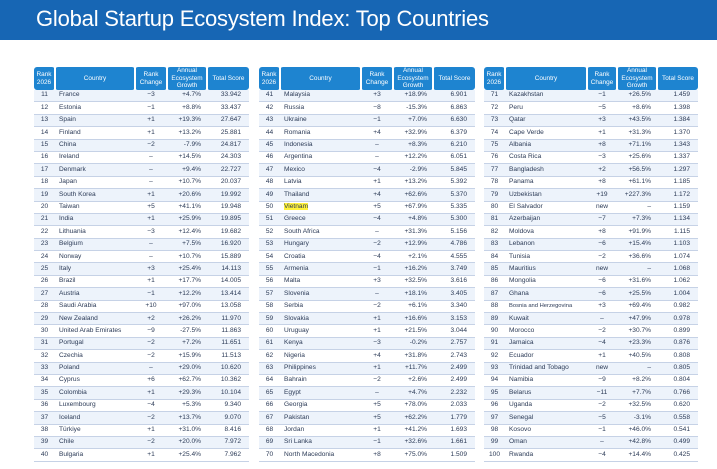 This screenshot has width=717, height=469. Describe the element at coordinates (546, 319) in the screenshot. I see `country-cell: Kuwait` at that location.